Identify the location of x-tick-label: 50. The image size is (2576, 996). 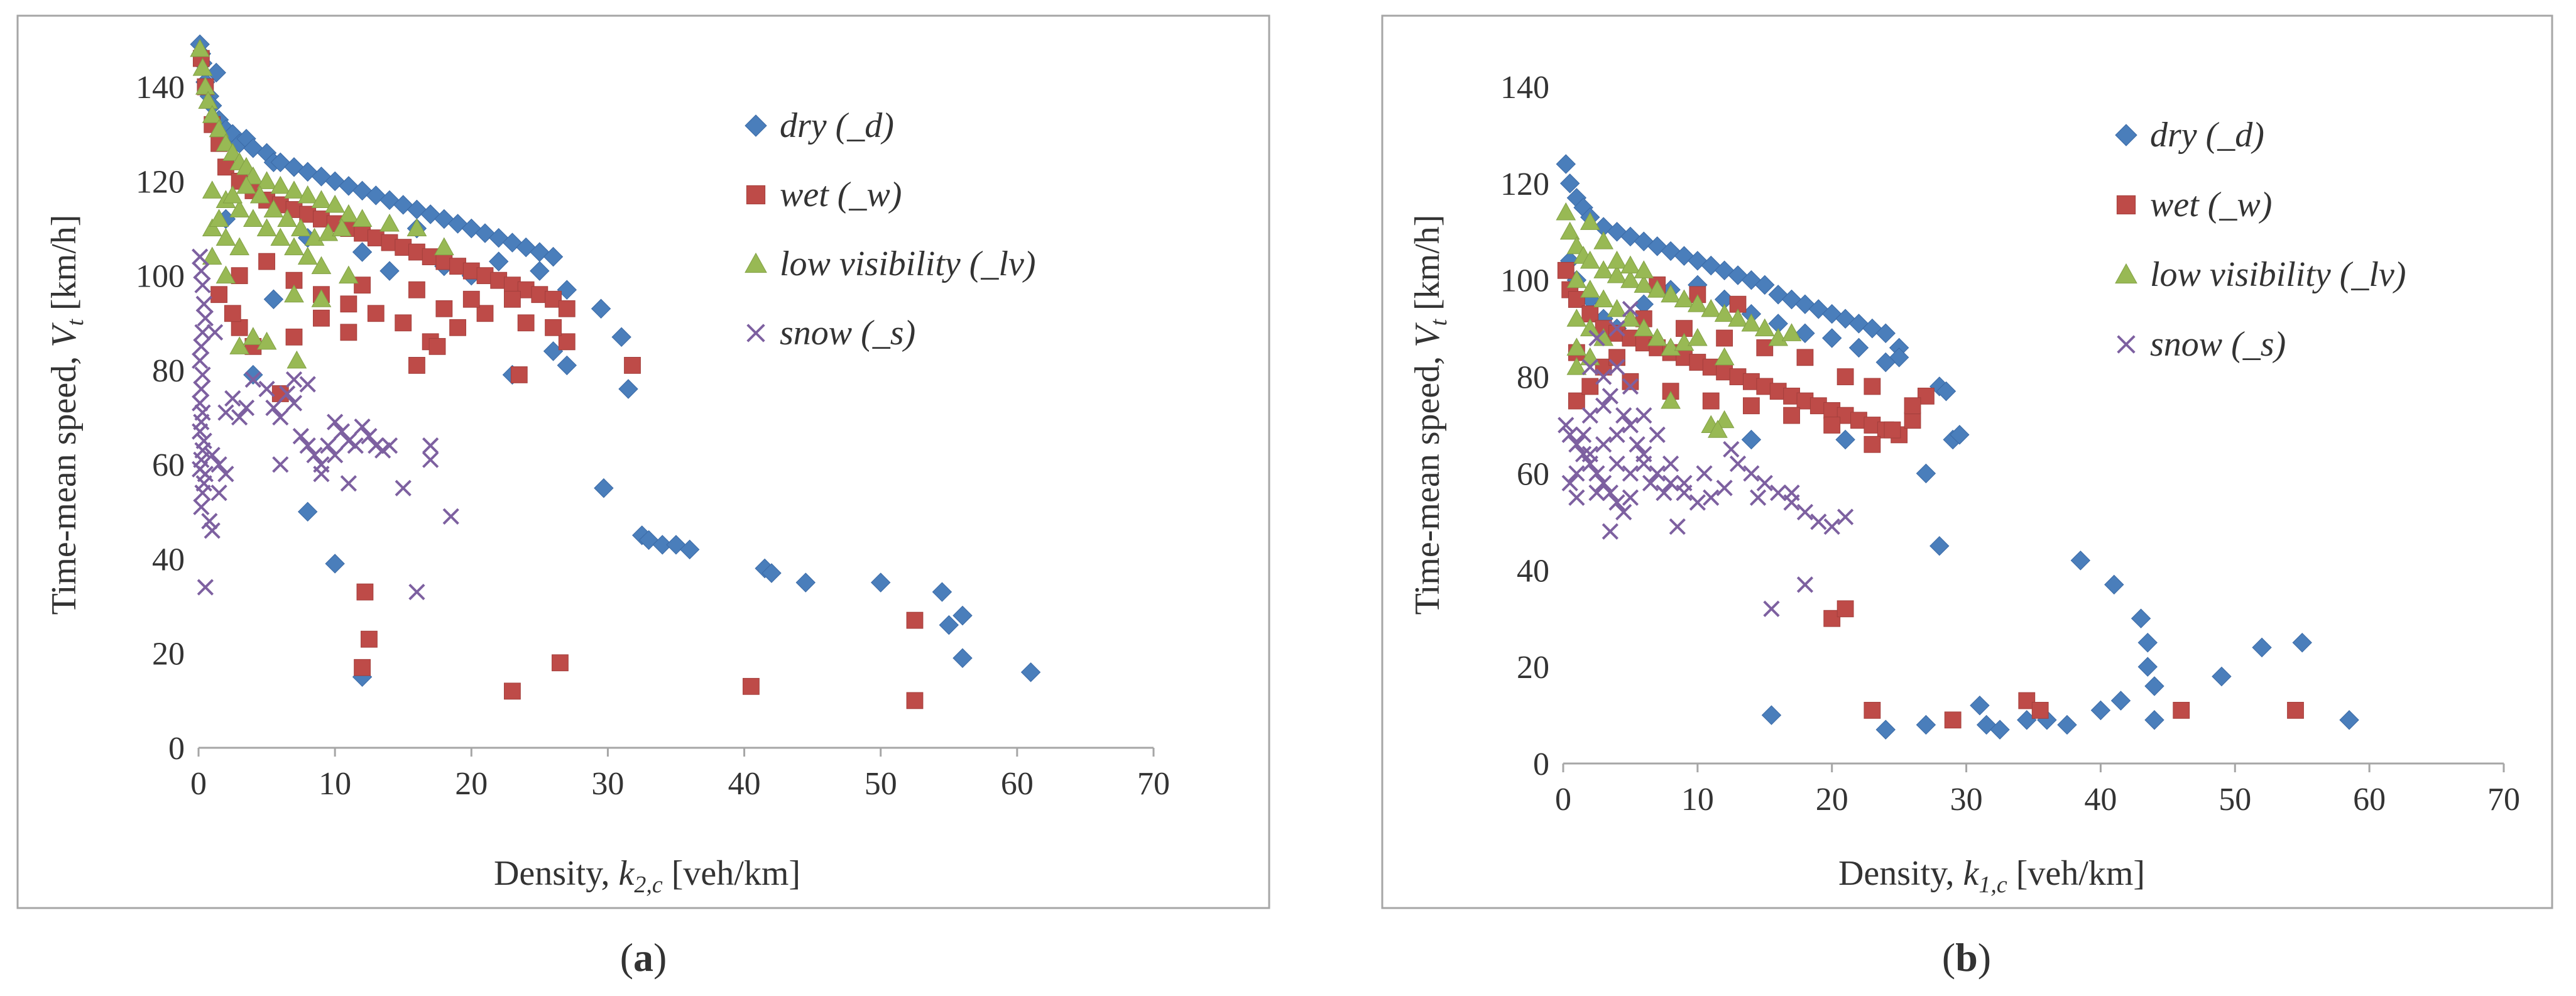
(2235, 800).